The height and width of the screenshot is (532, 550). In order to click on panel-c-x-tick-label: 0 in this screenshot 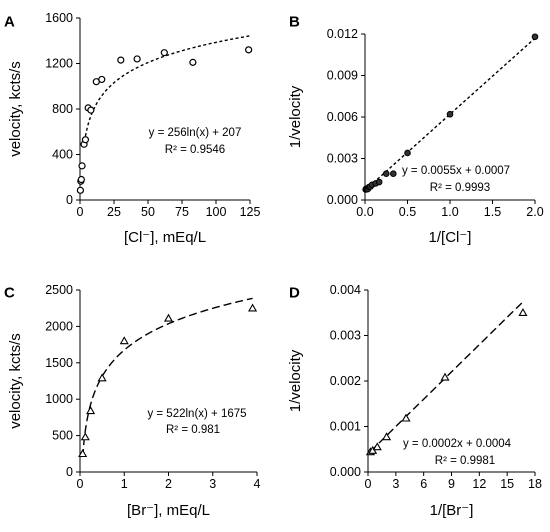, I will do `click(80, 484)`.